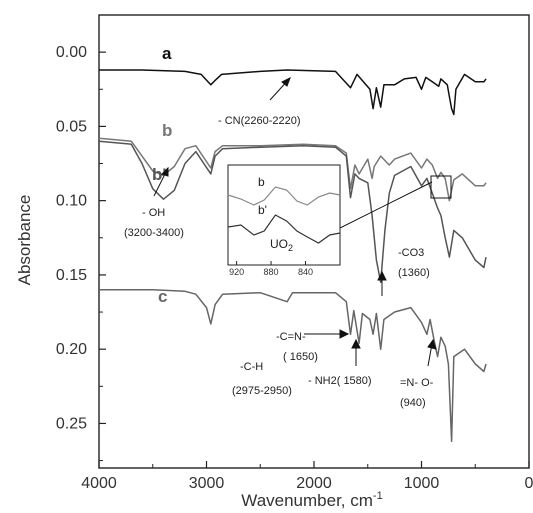 The height and width of the screenshot is (513, 533). What do you see at coordinates (71, 423) in the screenshot?
I see `y-tick-label: 0.25` at bounding box center [71, 423].